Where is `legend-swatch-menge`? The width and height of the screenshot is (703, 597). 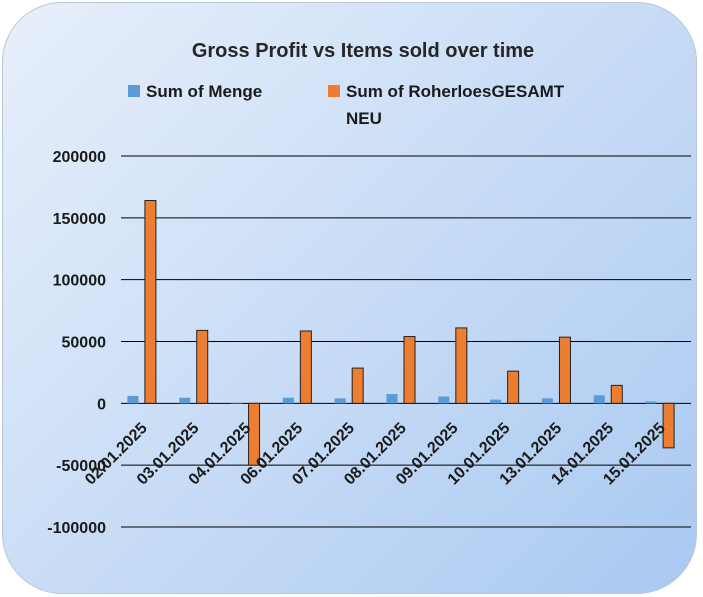 legend-swatch-menge is located at coordinates (134, 91).